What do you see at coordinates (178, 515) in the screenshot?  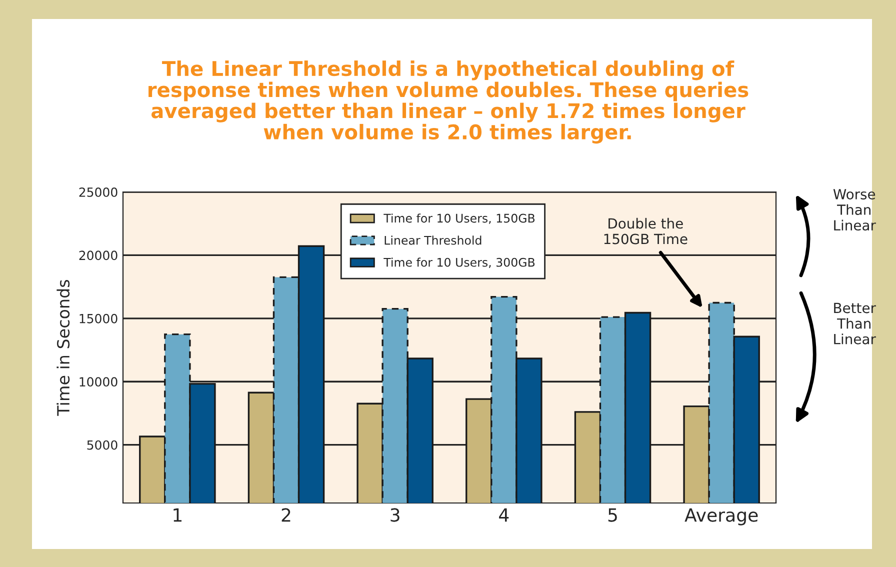 I see `x-tick-label: 1` at bounding box center [178, 515].